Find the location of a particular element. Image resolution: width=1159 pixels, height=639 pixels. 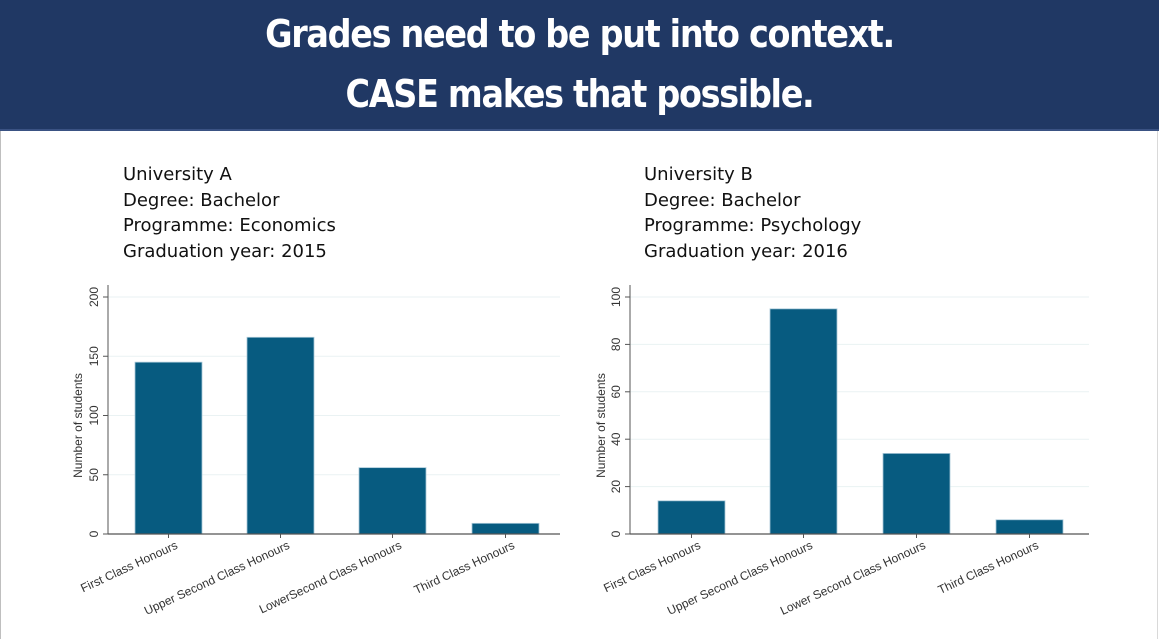

graduation-label: Graduation year: 2016 is located at coordinates (746, 251).